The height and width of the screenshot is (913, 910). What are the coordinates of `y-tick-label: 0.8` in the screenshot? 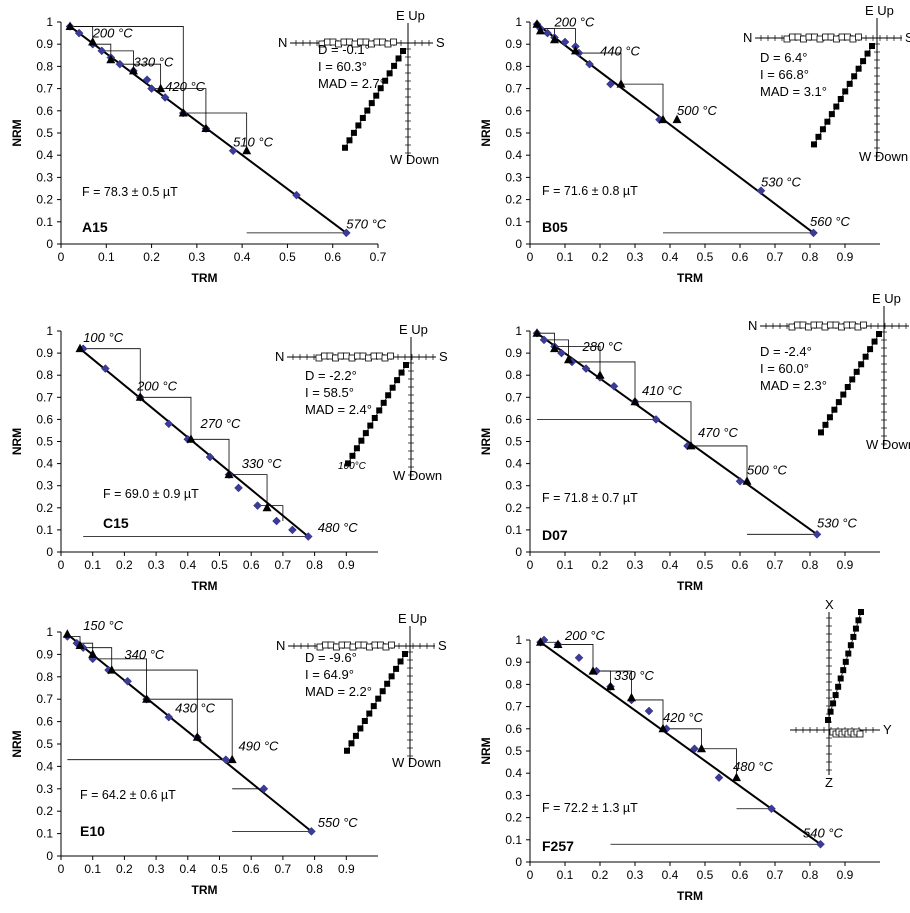 It's located at (513, 66).